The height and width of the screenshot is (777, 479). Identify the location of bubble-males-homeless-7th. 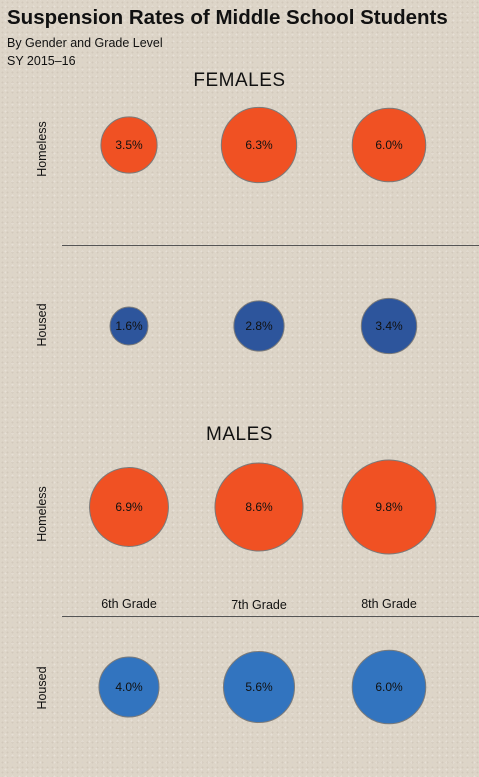
(259, 507).